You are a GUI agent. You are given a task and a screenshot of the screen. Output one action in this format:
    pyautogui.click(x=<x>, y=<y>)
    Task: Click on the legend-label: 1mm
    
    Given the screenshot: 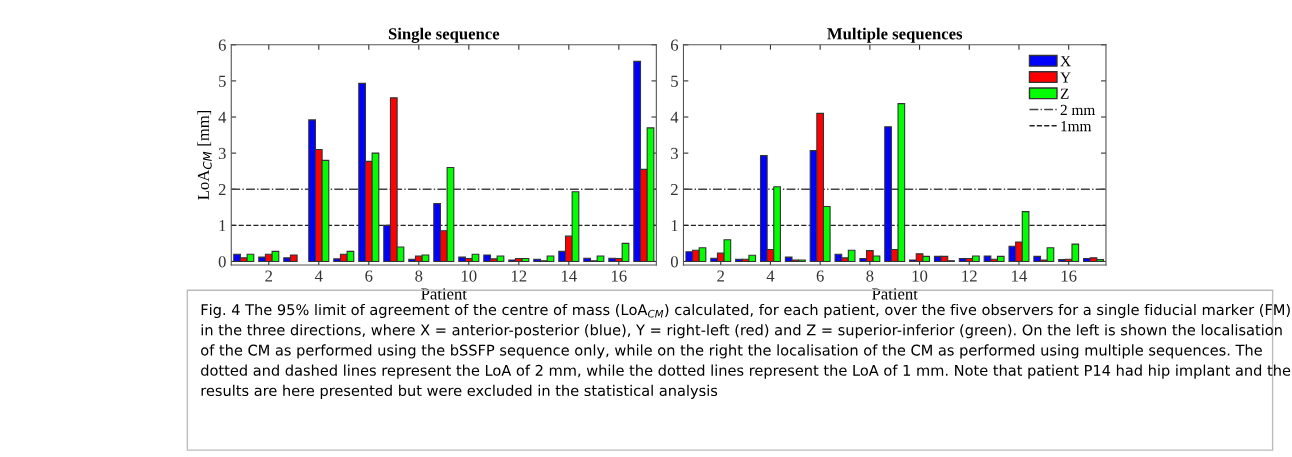 What is the action you would take?
    pyautogui.click(x=1076, y=126)
    